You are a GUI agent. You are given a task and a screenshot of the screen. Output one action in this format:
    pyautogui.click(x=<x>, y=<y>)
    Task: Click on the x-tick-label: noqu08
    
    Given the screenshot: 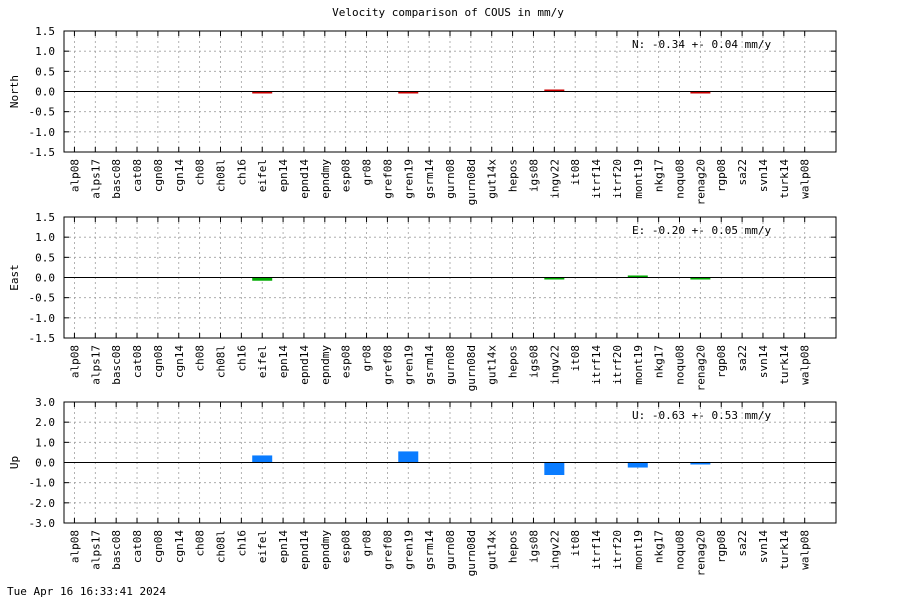 What is the action you would take?
    pyautogui.click(x=680, y=550)
    